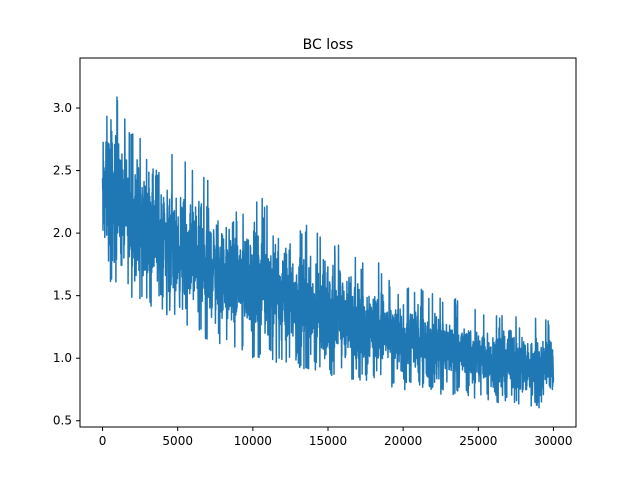 This screenshot has width=640, height=480. I want to click on y-tick-label: 3.0, so click(62, 108).